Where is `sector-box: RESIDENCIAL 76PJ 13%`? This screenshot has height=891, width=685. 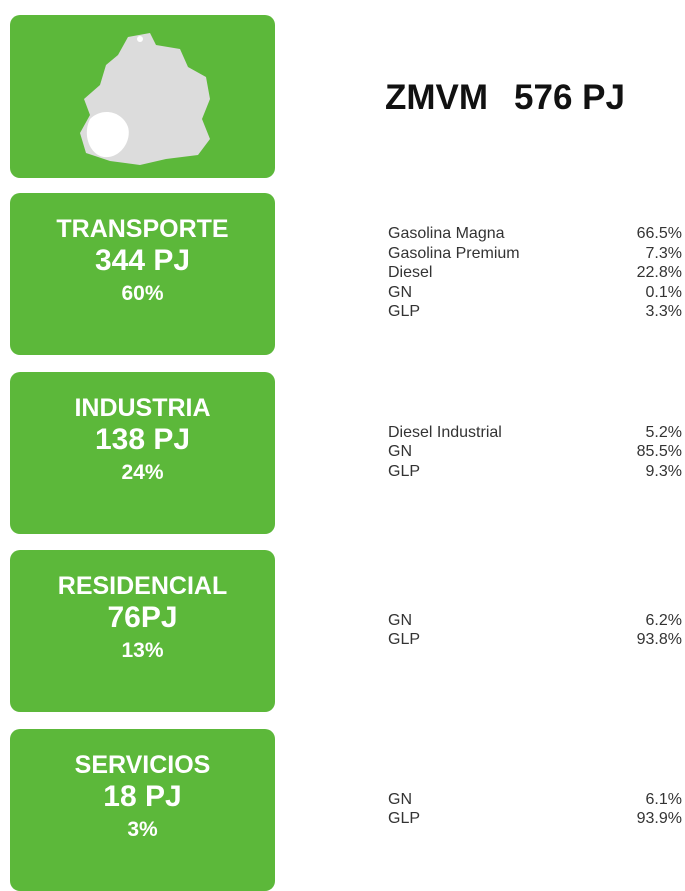
sector-box: RESIDENCIAL 76PJ 13% is located at coordinates (142, 631).